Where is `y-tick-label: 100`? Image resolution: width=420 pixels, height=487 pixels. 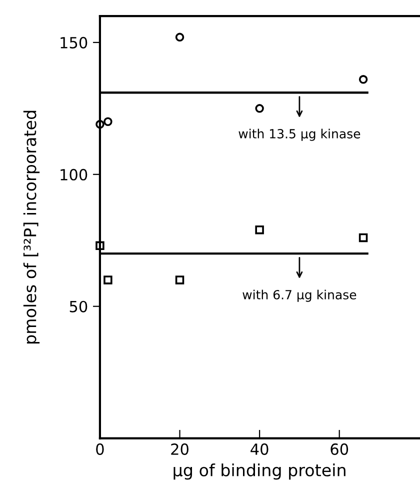 y-tick-label: 100 is located at coordinates (74, 174).